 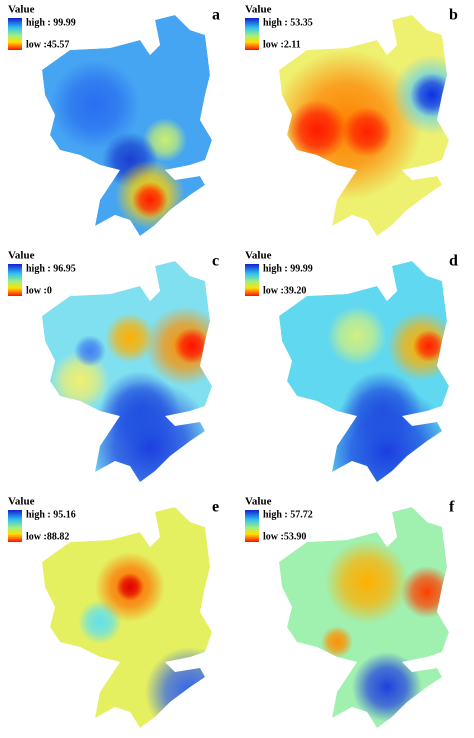 I want to click on legend-low: low :39.20, so click(x=284, y=290).